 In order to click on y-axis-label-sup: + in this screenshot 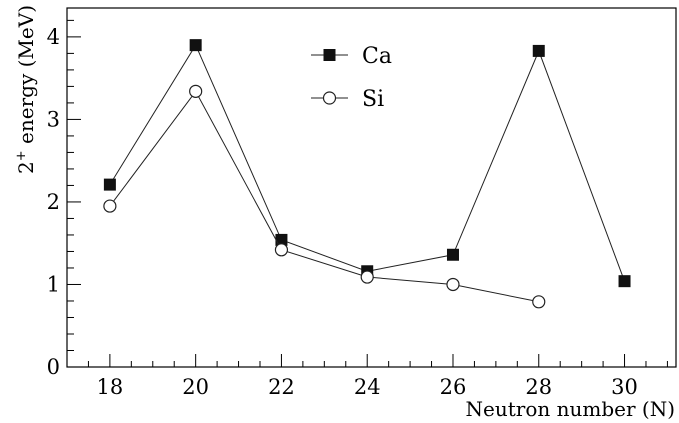, I will do `click(21, 155)`.